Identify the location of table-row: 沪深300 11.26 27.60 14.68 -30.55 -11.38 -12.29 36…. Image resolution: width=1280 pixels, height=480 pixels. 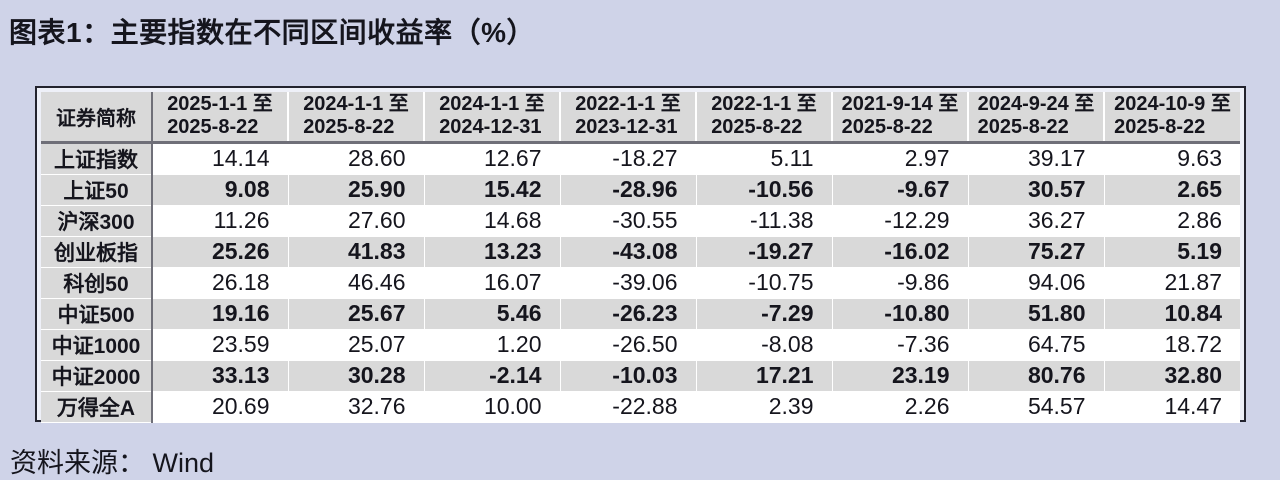
(640, 221).